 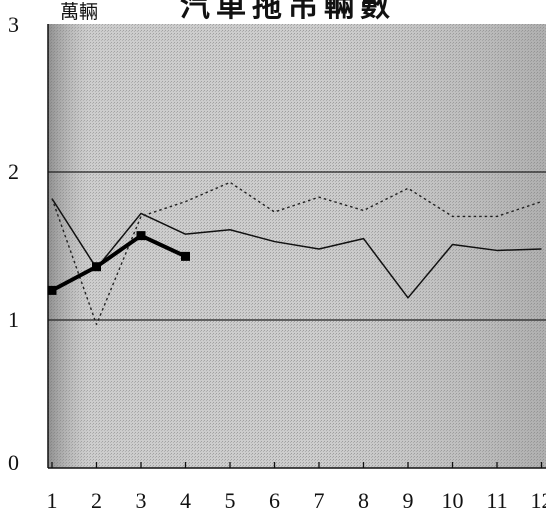 I want to click on x-tick-label: 2, so click(x=96, y=500).